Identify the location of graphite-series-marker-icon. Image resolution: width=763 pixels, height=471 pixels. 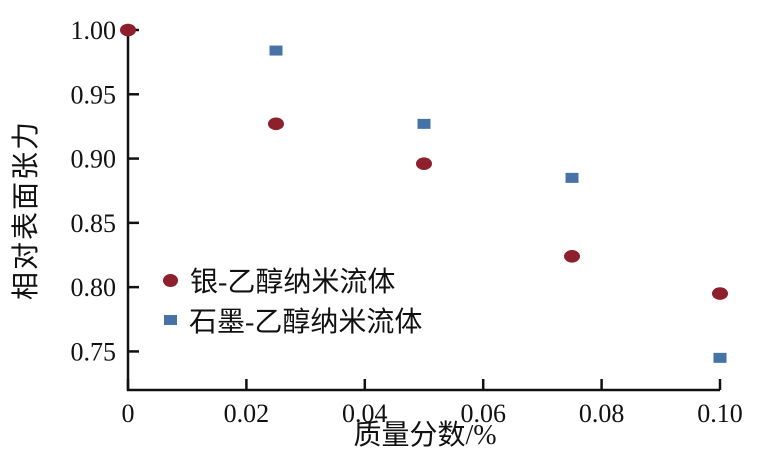
(170, 320).